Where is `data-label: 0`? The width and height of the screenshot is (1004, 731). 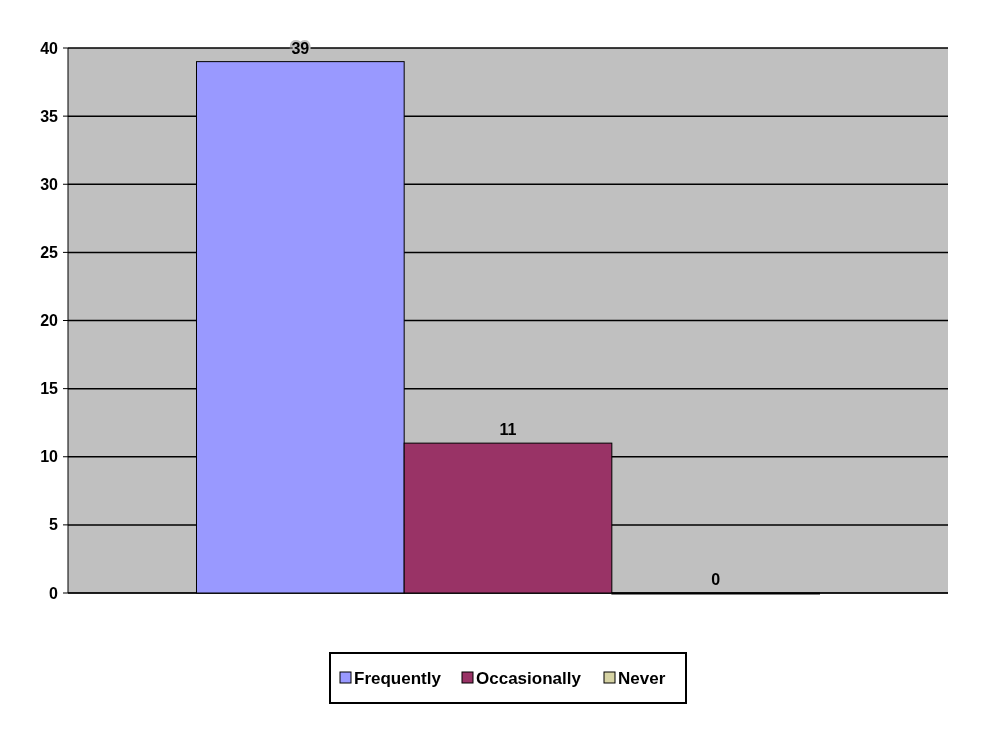
data-label: 0 is located at coordinates (716, 579).